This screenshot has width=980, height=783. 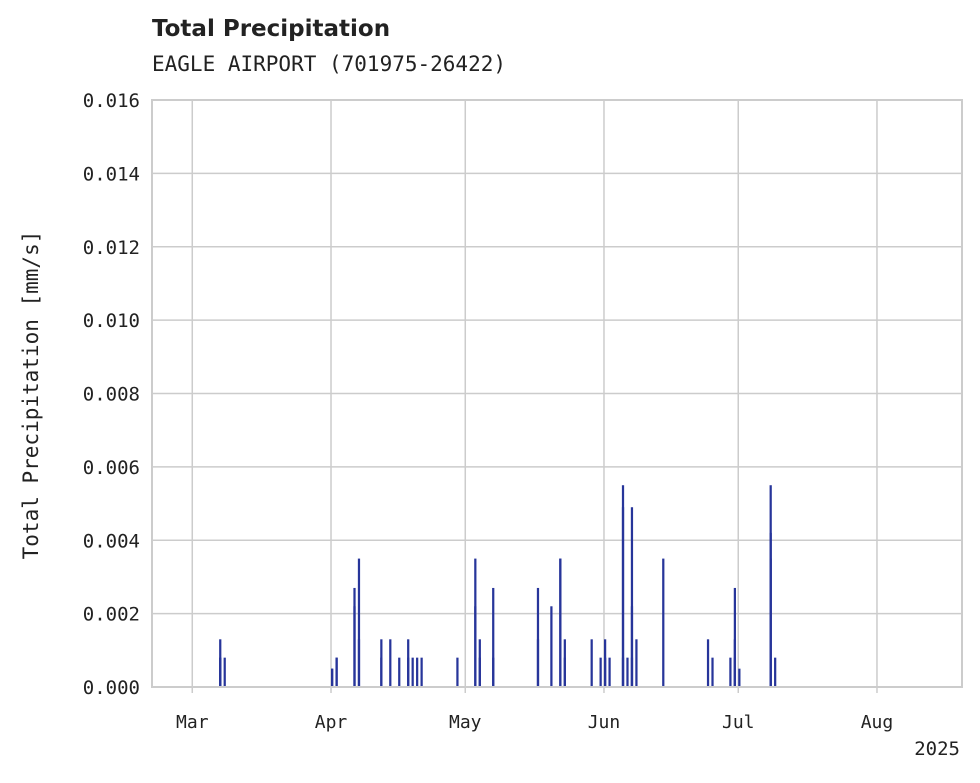 What do you see at coordinates (111, 395) in the screenshot?
I see `y-tick-label: 0.008` at bounding box center [111, 395].